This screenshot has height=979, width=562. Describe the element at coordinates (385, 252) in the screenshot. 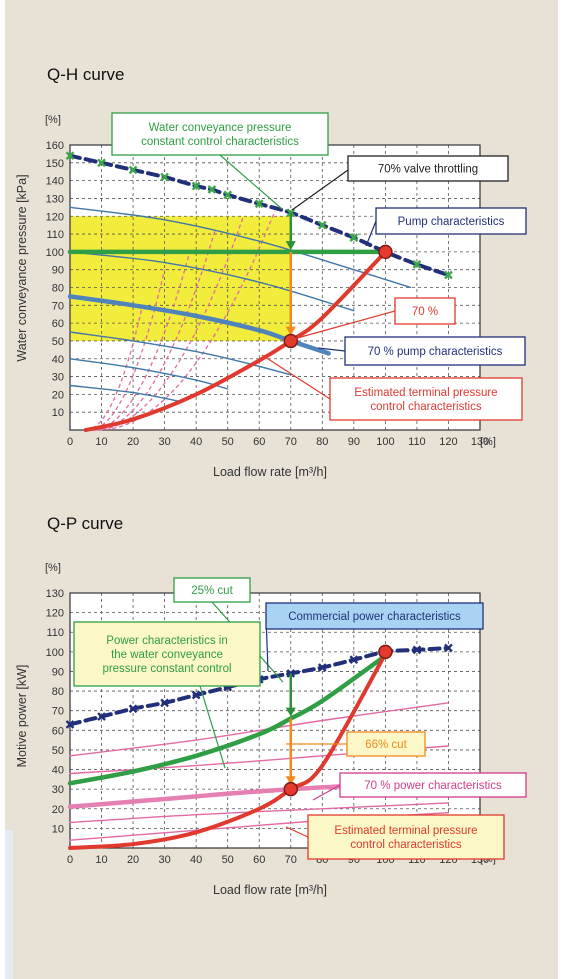

I see `qh-operating-point` at that location.